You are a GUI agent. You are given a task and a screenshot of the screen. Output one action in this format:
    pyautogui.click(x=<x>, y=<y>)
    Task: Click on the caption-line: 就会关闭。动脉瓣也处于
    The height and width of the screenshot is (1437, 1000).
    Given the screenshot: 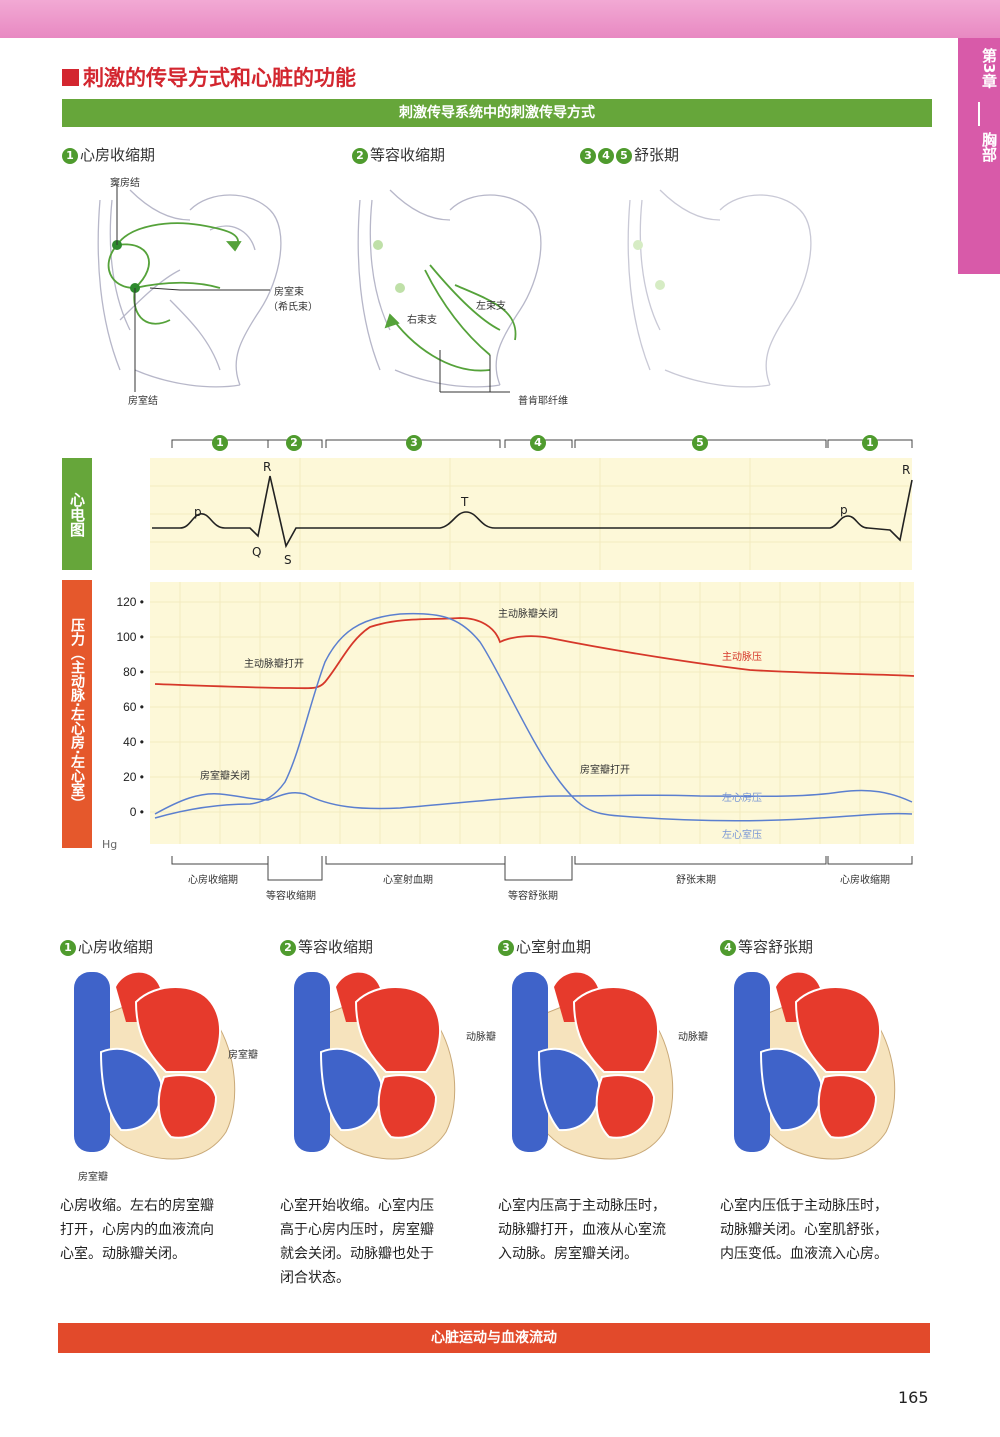 What is the action you would take?
    pyautogui.click(x=357, y=1254)
    